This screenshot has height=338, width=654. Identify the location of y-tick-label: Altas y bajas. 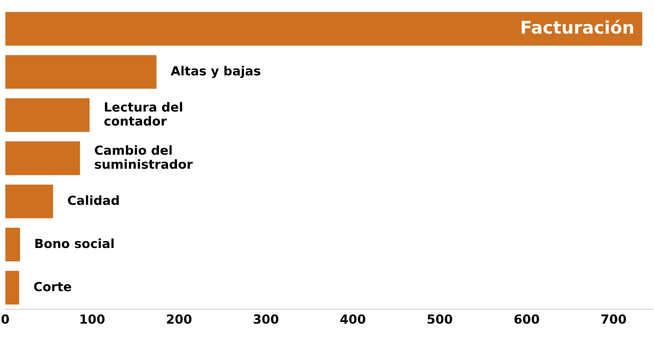
(215, 72).